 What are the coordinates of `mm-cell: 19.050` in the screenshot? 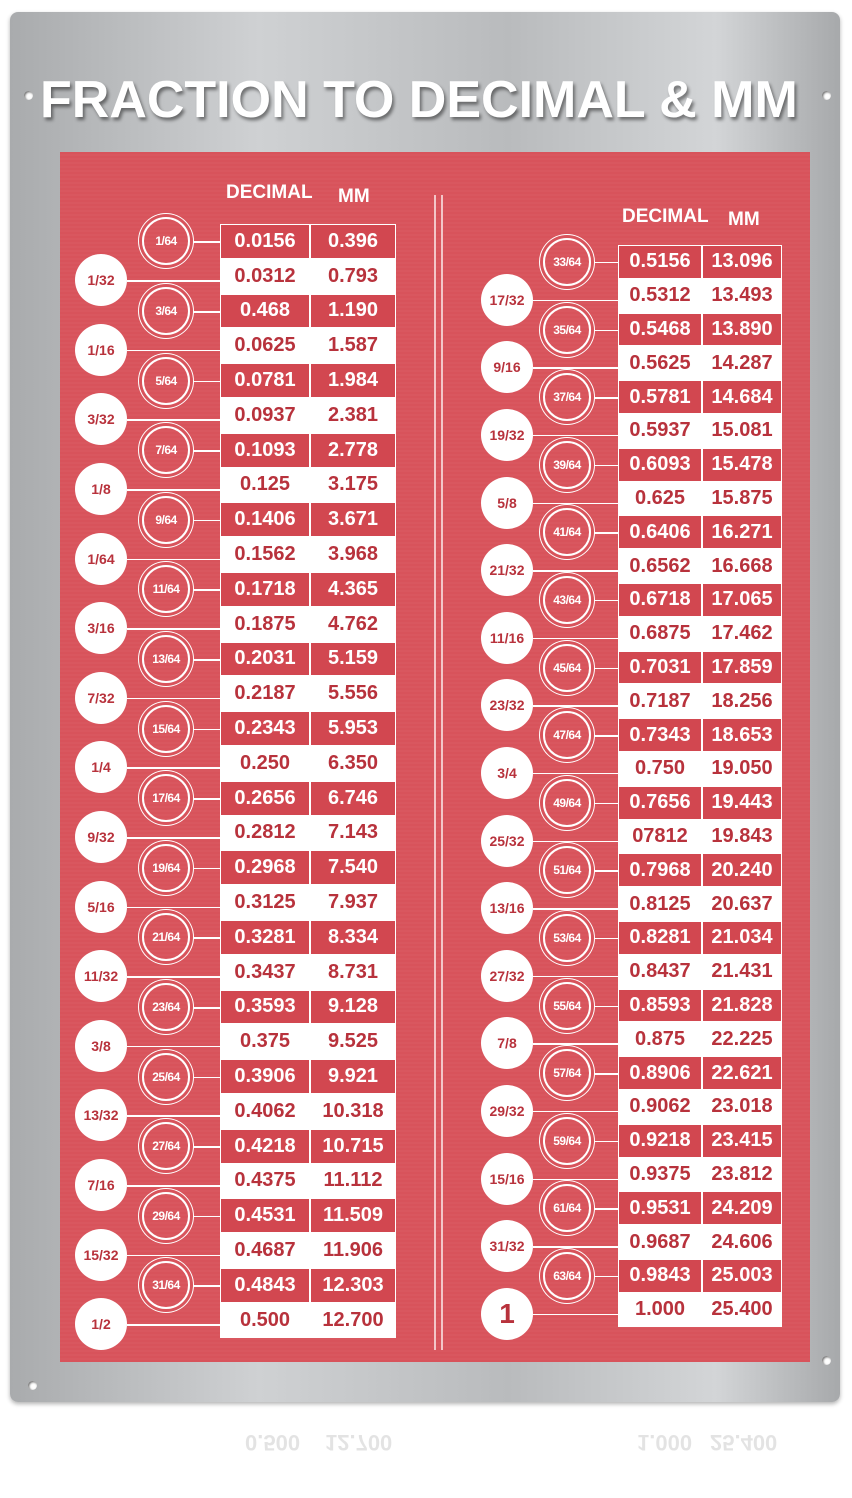 It's located at (742, 769).